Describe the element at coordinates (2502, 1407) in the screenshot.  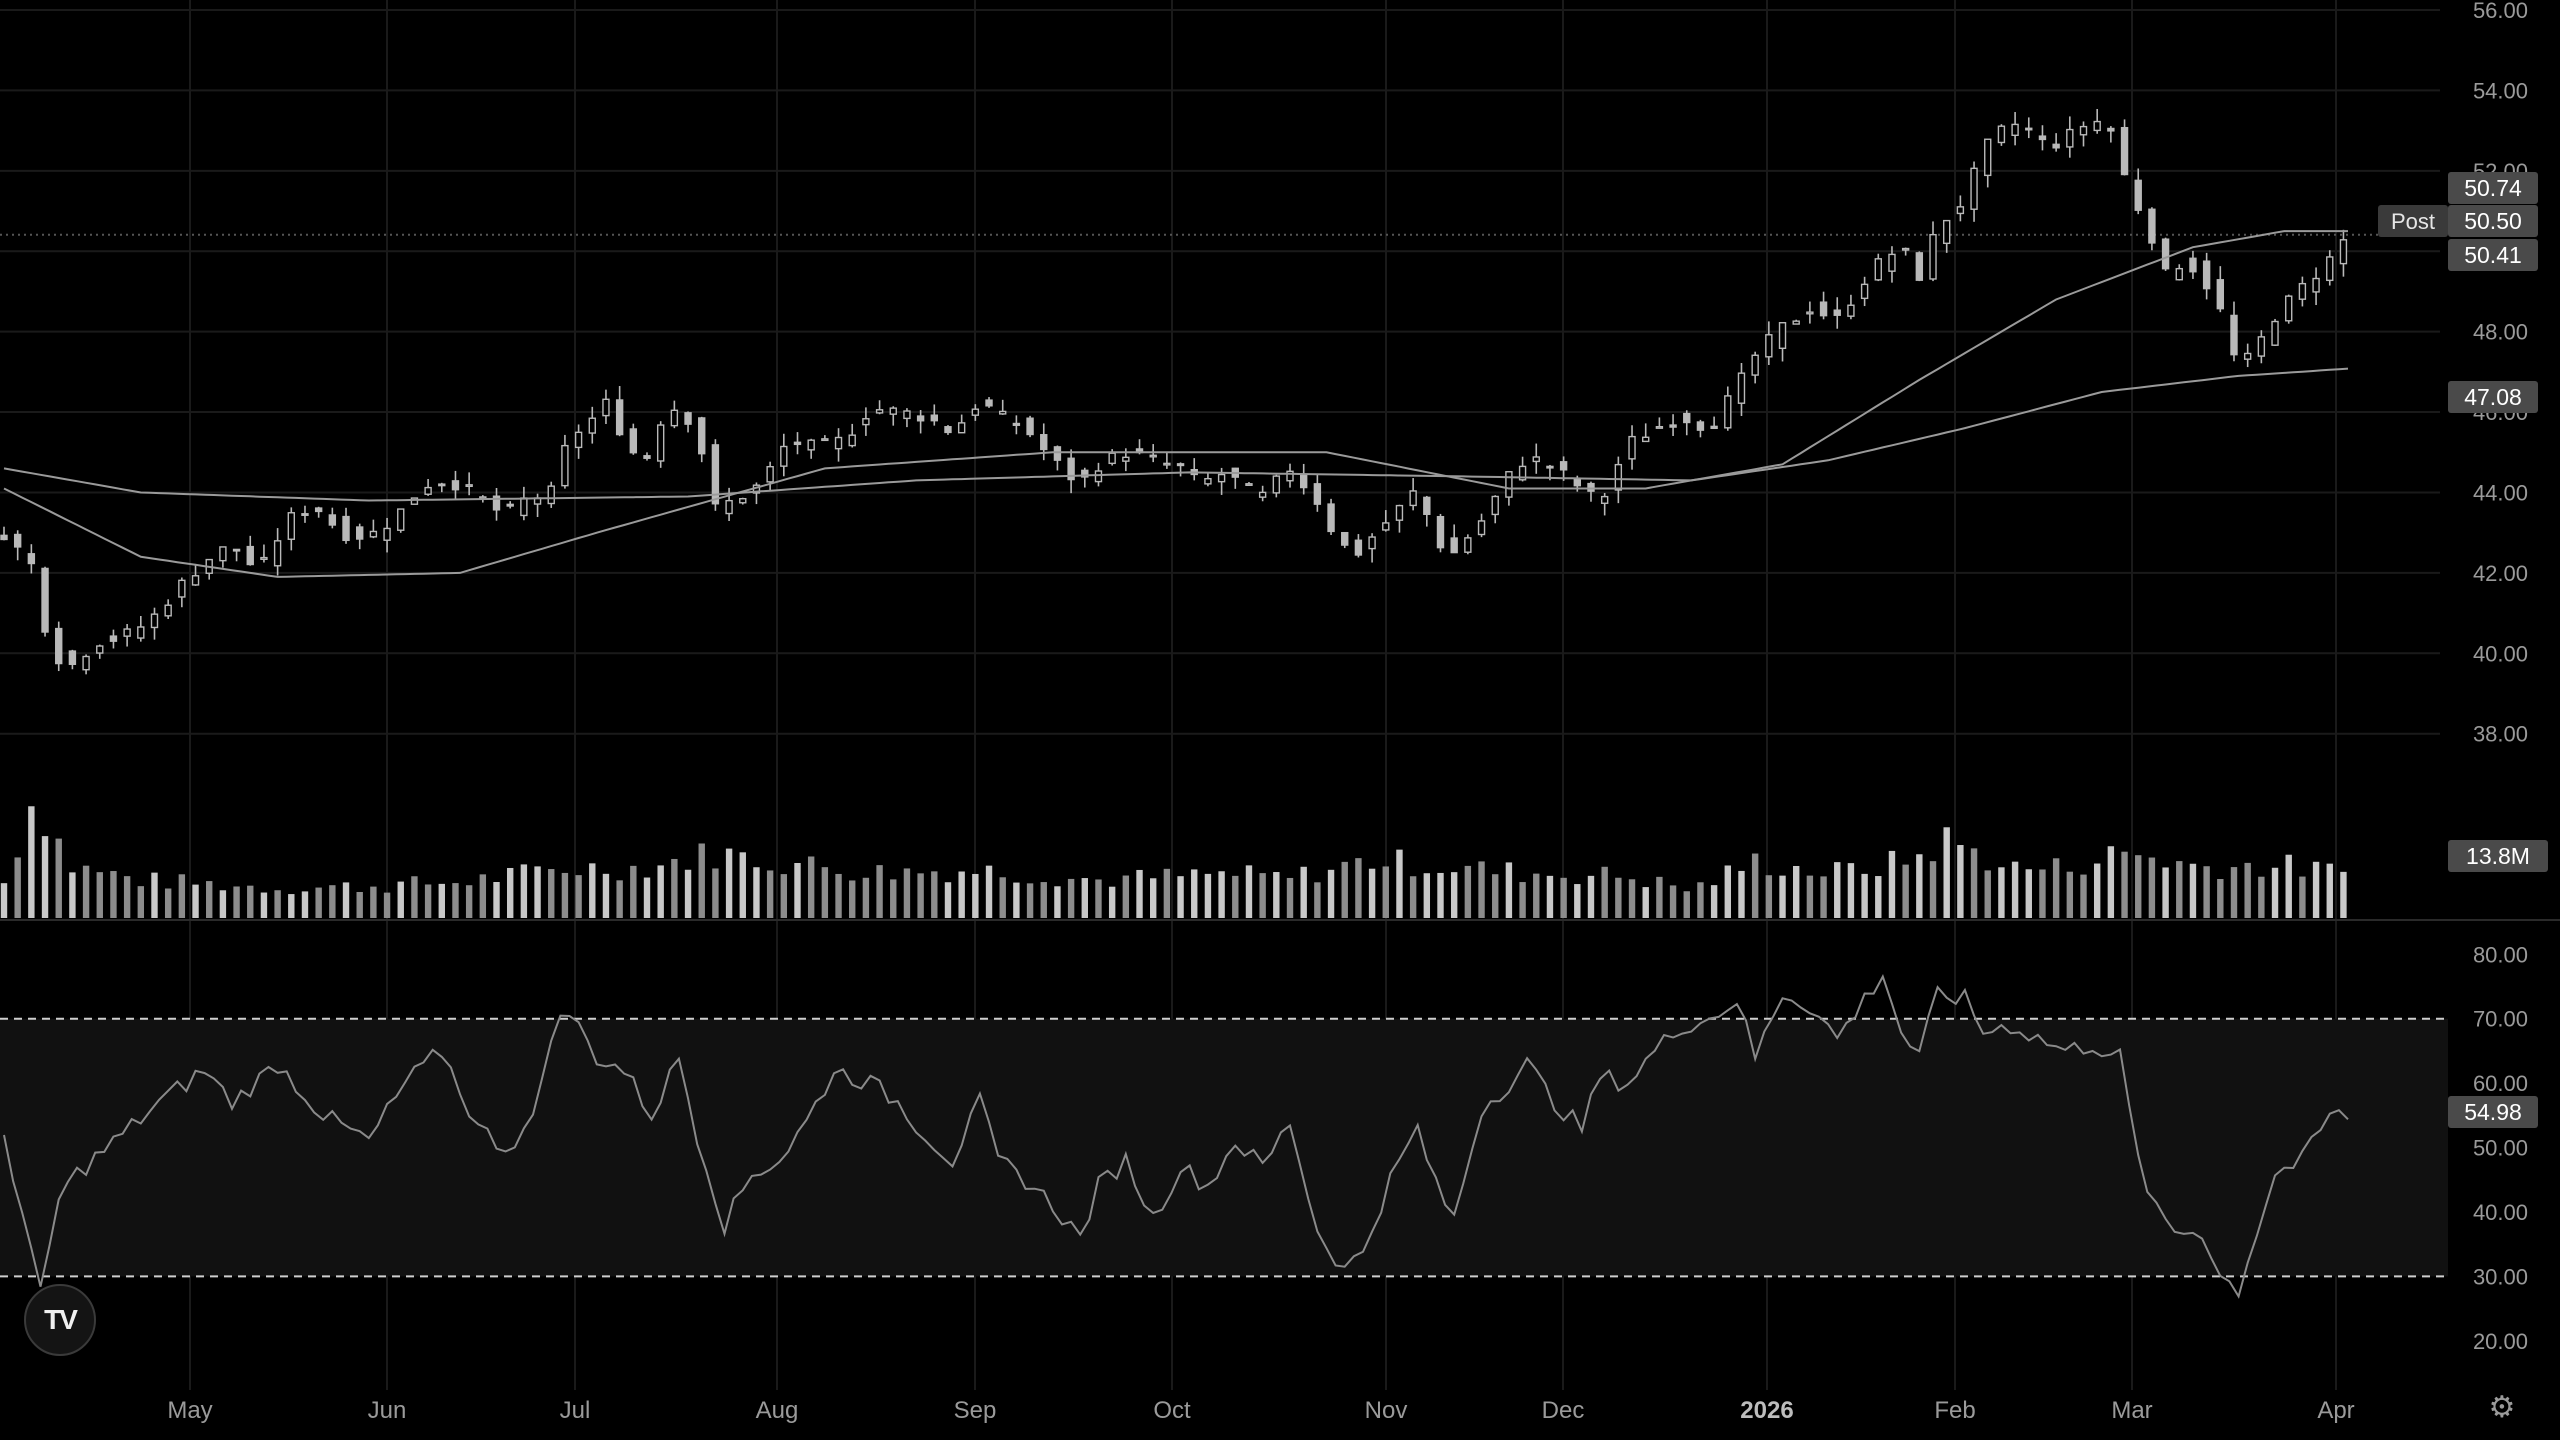
I see `gear-icon: ⚙` at that location.